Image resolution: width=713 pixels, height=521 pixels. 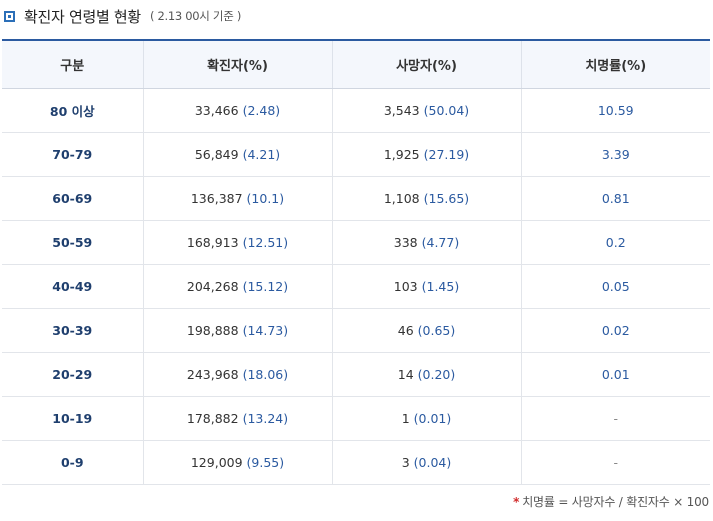 I want to click on cases-value: 198,888, so click(x=212, y=330).